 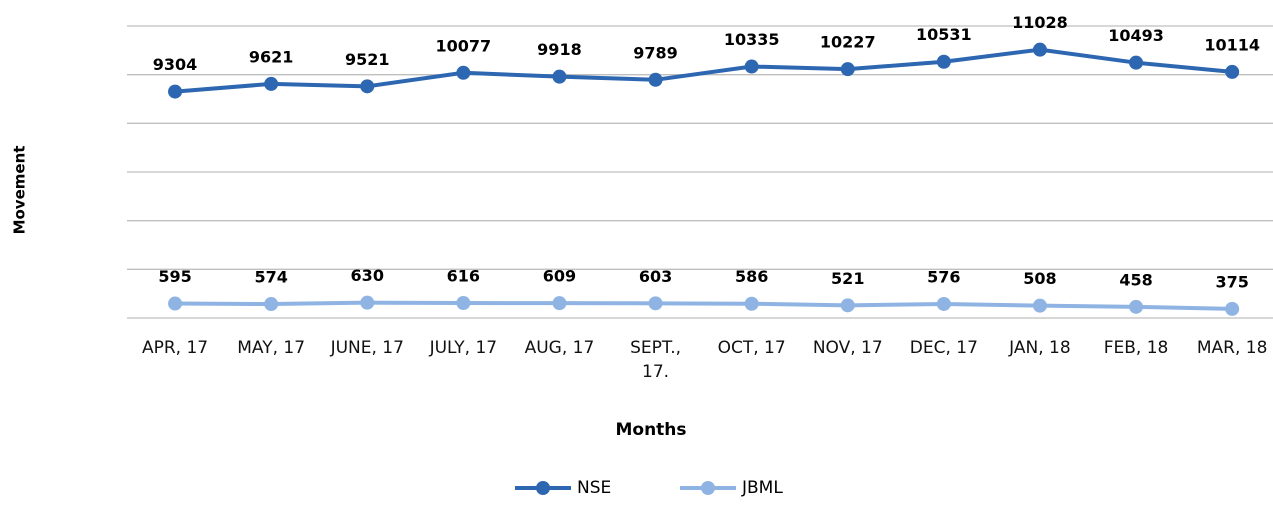 What do you see at coordinates (752, 39) in the screenshot?
I see `data-label: 10335` at bounding box center [752, 39].